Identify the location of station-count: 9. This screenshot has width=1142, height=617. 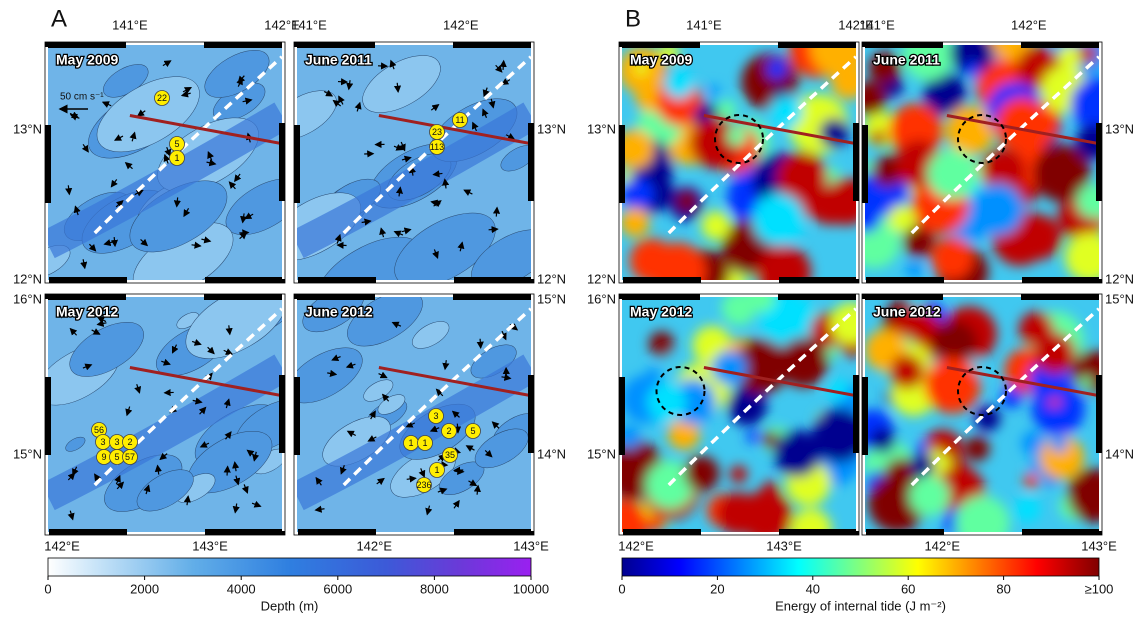
(103, 457).